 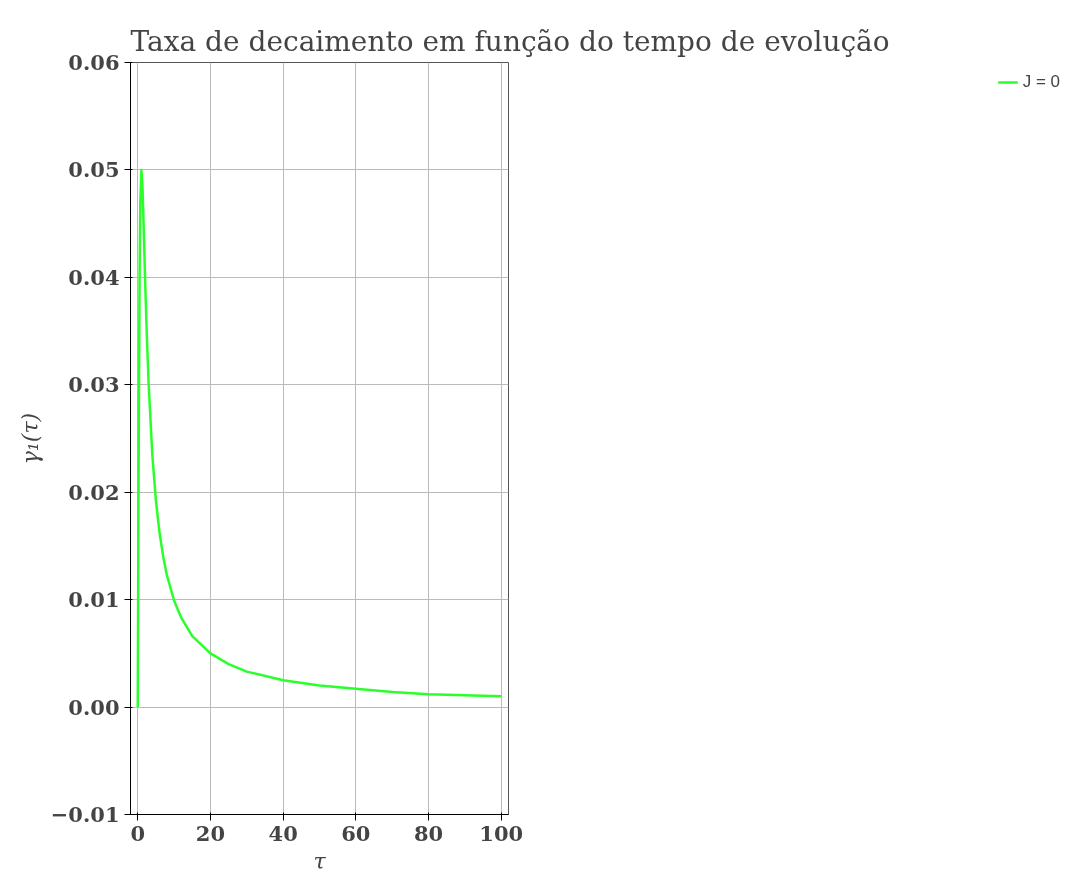 I want to click on y-axis-title: γ₁(τ), so click(x=30, y=438).